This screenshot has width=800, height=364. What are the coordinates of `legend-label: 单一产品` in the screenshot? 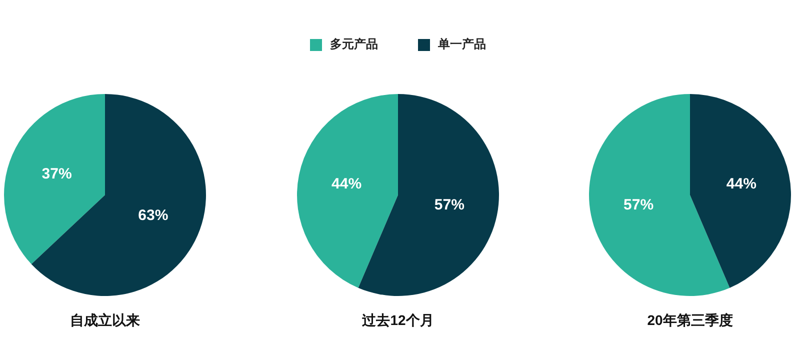 It's located at (462, 44).